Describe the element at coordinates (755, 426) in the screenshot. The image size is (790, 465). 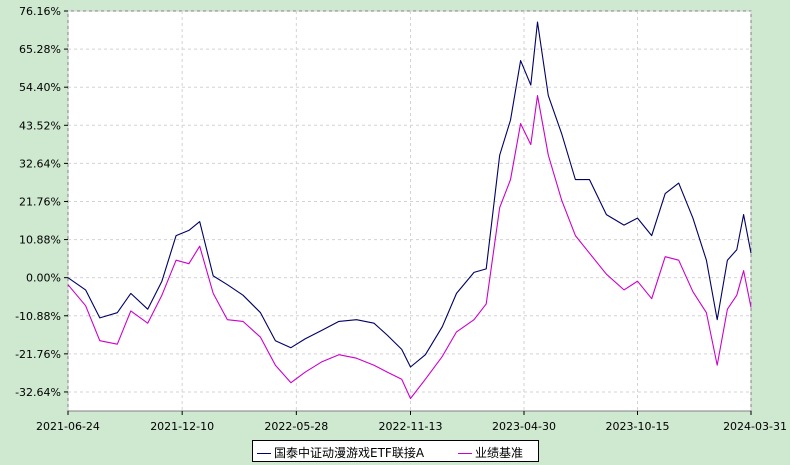
I see `x-tick-label: 2024-03-31` at that location.